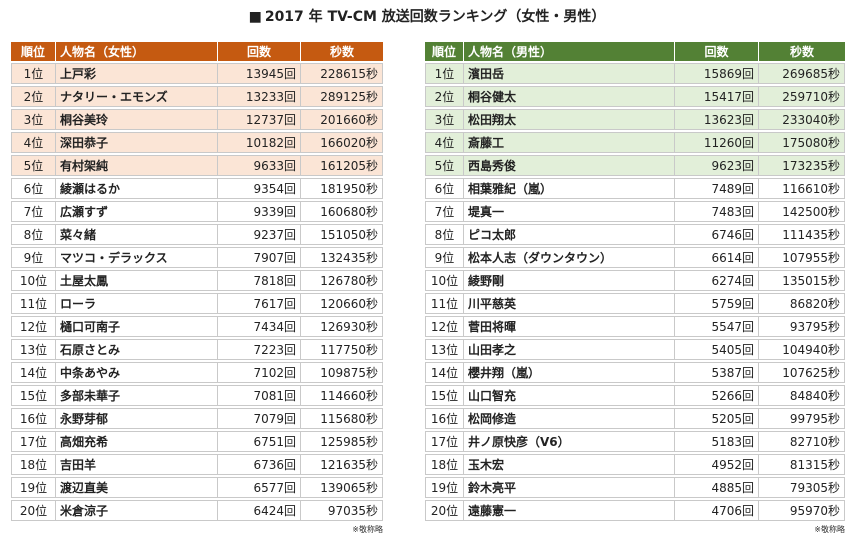 Image resolution: width=854 pixels, height=535 pixels. I want to click on name-cell: マツコ・デラックス, so click(137, 257).